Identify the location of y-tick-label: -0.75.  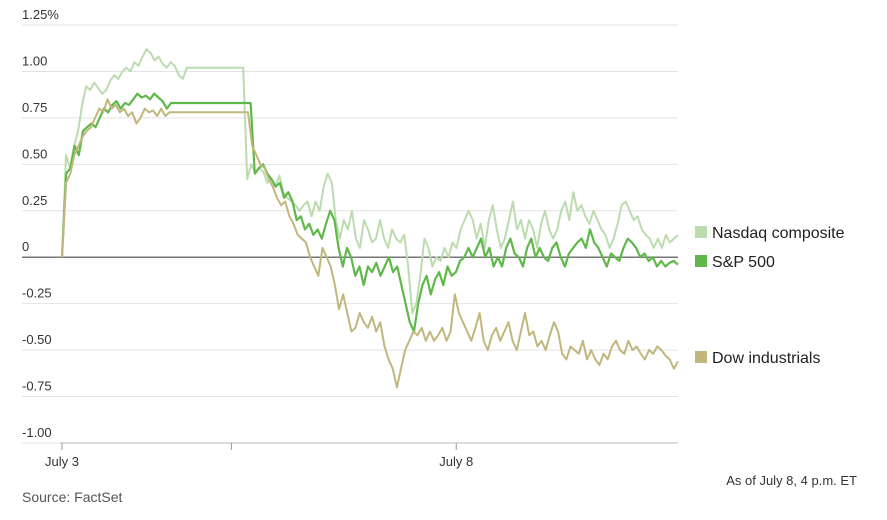
(37, 386).